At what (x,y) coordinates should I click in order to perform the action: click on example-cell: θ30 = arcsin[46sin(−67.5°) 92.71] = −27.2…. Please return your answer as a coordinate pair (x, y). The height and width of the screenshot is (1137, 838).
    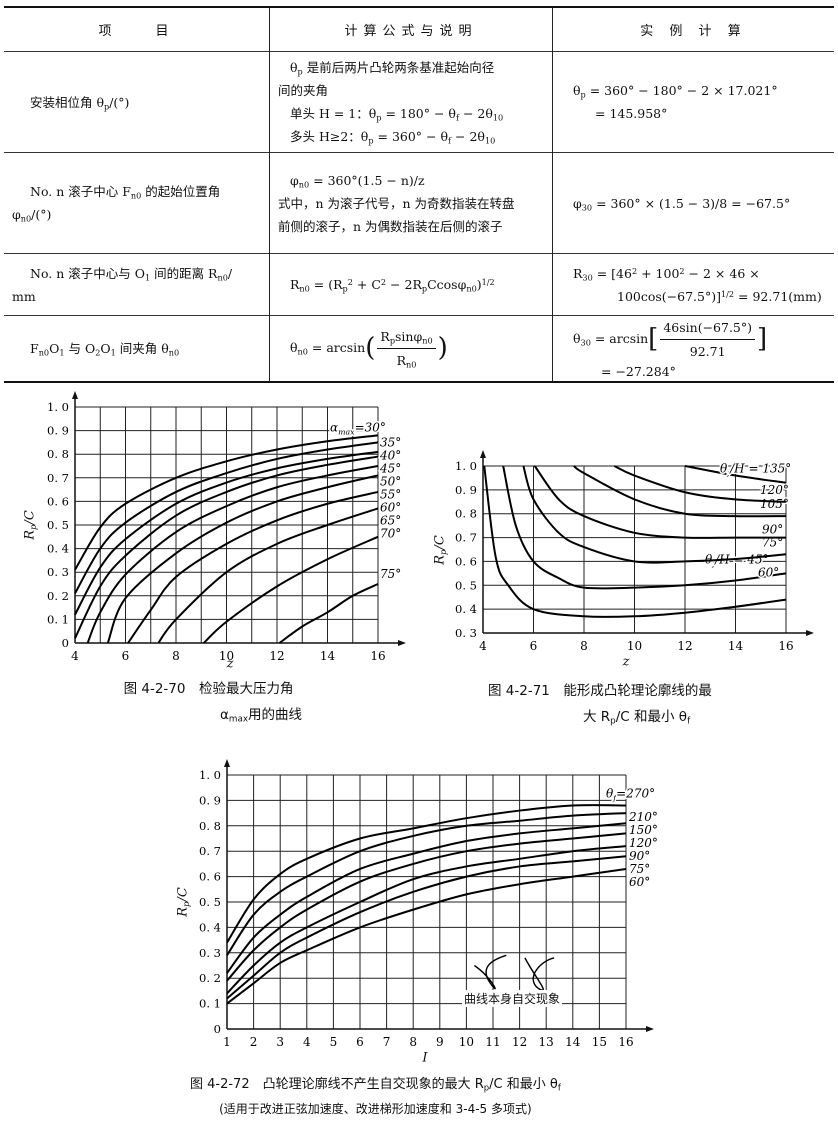
    Looking at the image, I should click on (693, 348).